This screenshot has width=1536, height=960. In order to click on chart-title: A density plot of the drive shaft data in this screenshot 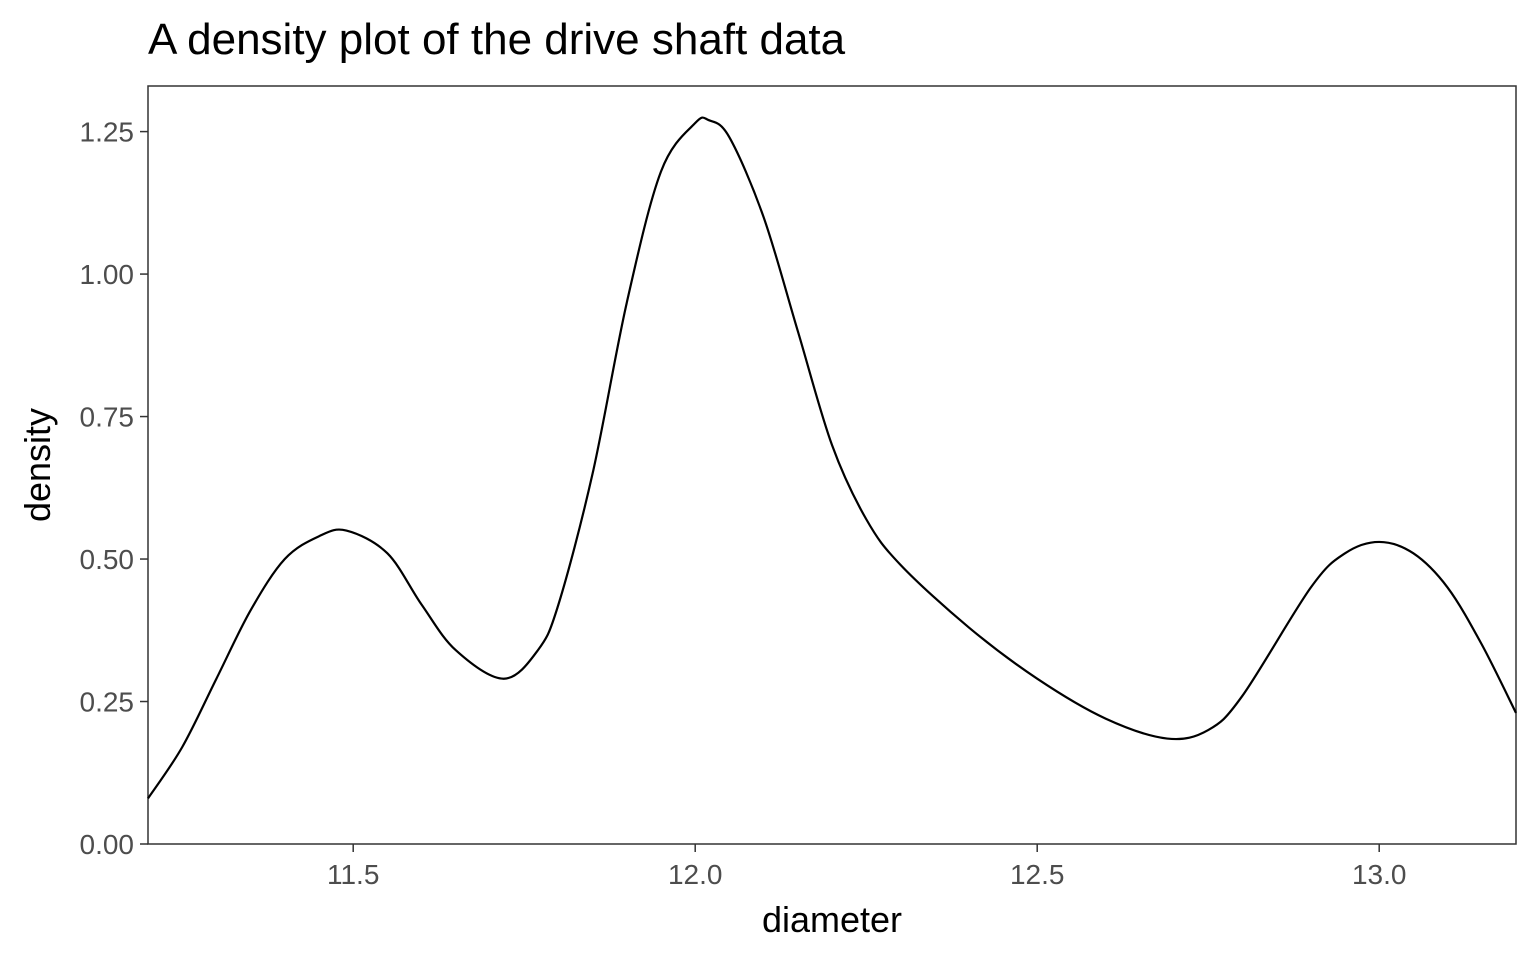, I will do `click(497, 39)`.